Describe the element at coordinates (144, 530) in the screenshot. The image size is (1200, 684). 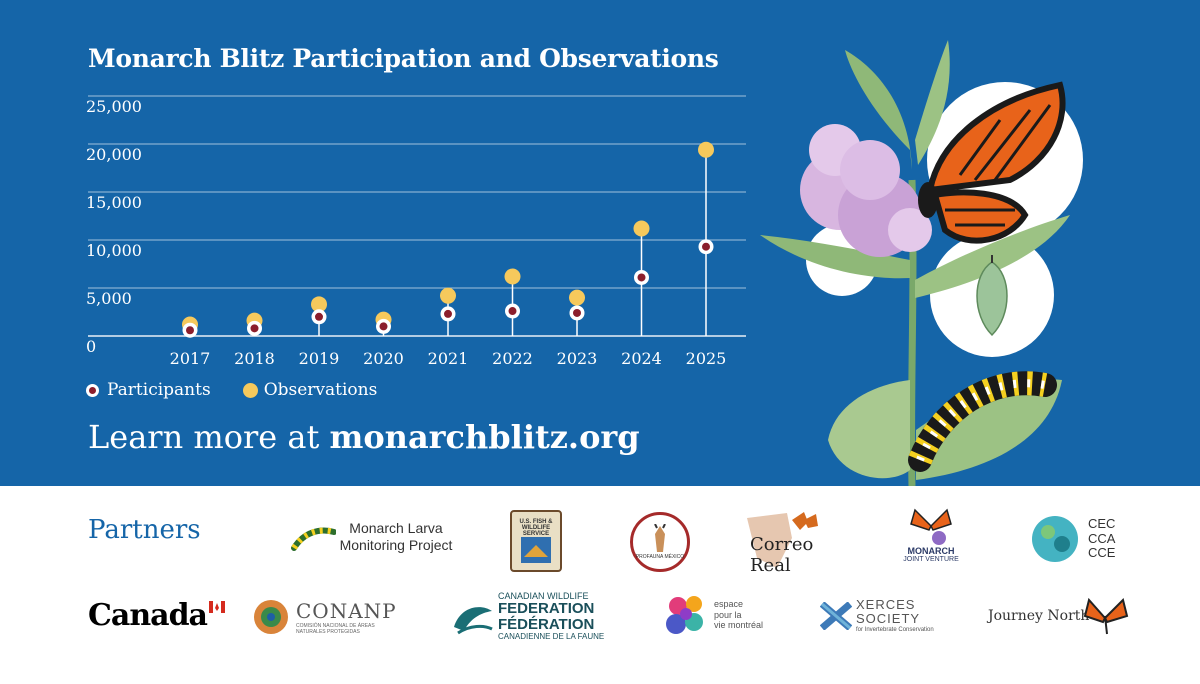
I see `partners-heading: Partners` at that location.